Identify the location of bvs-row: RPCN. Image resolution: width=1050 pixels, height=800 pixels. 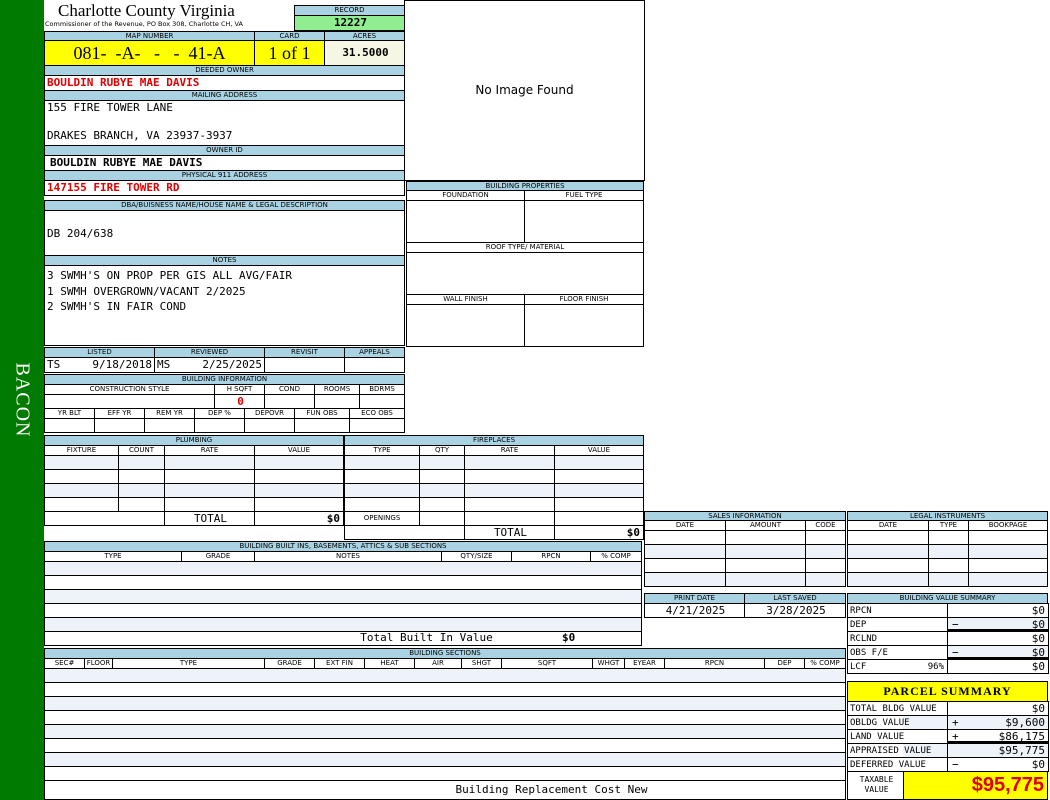
(897, 610).